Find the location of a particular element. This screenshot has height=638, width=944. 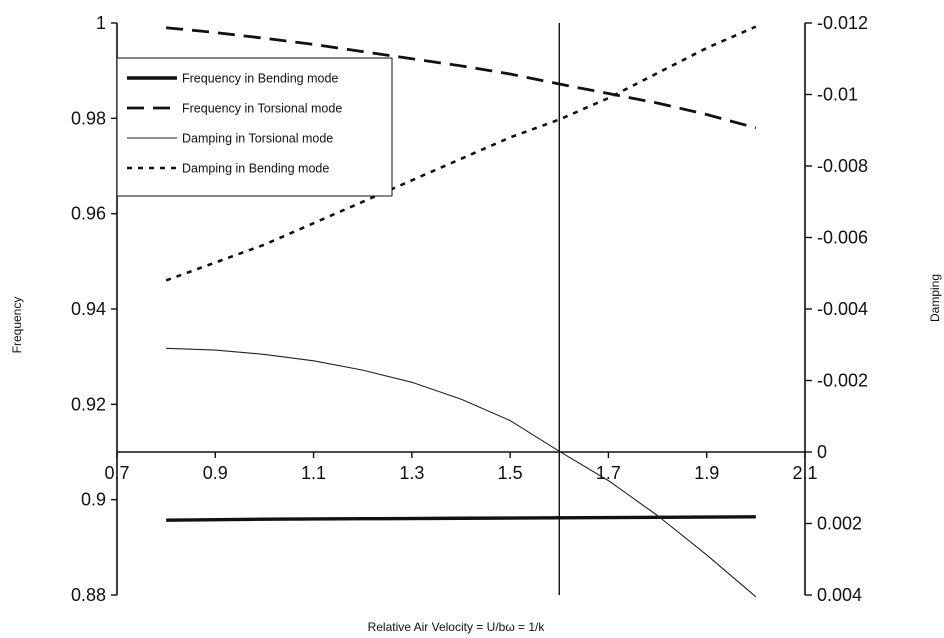

x-tick-label: 0.9 is located at coordinates (215, 473).